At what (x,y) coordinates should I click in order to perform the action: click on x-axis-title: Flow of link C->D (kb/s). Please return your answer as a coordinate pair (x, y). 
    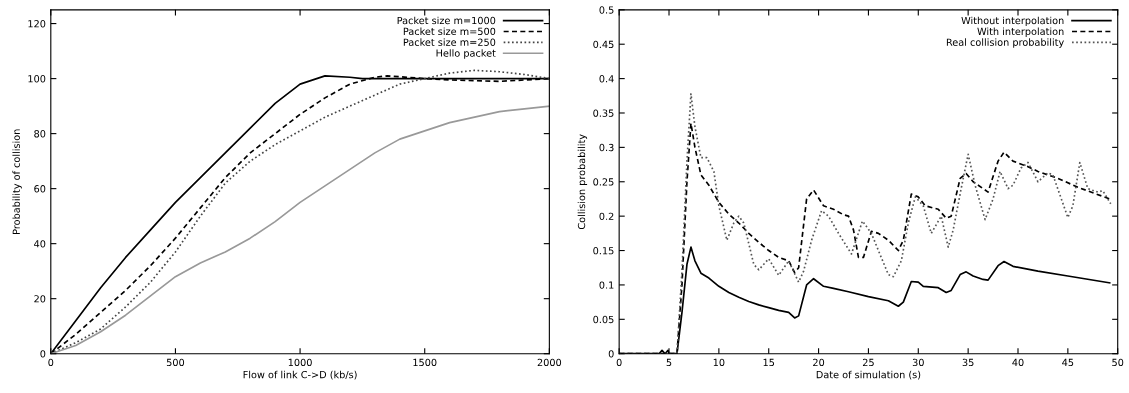
    Looking at the image, I should click on (300, 375).